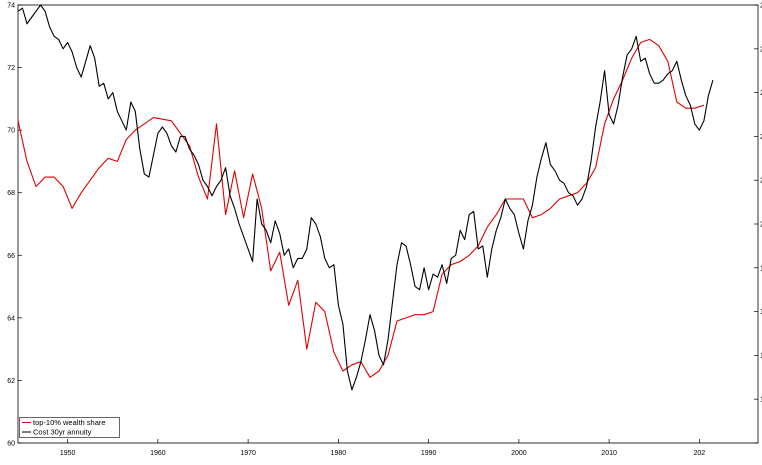 Image resolution: width=762 pixels, height=465 pixels. Describe the element at coordinates (68, 453) in the screenshot. I see `x-tick-label: 1950` at that location.